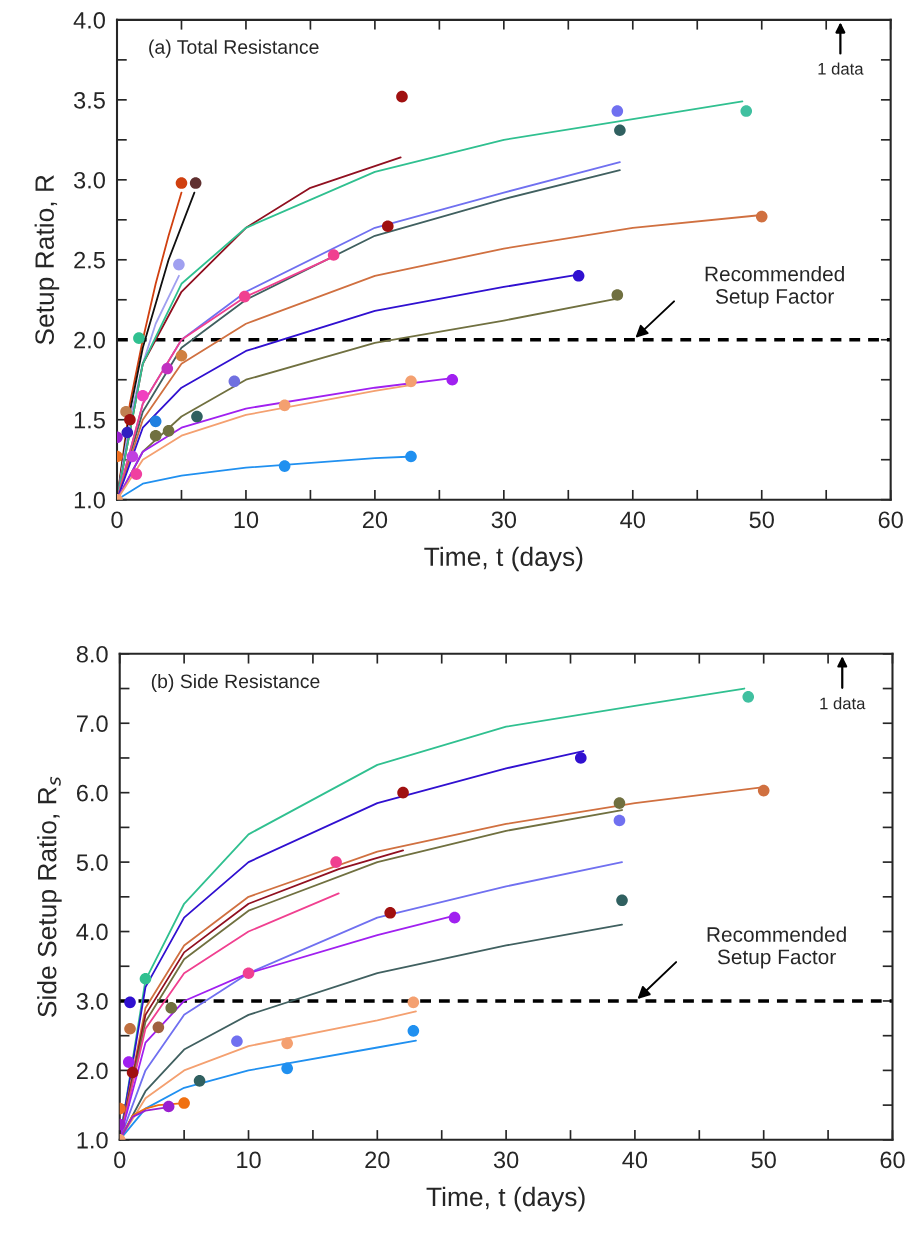 The height and width of the screenshot is (1243, 907). What do you see at coordinates (89, 260) in the screenshot?
I see `y-tick-label: 2.5` at bounding box center [89, 260].